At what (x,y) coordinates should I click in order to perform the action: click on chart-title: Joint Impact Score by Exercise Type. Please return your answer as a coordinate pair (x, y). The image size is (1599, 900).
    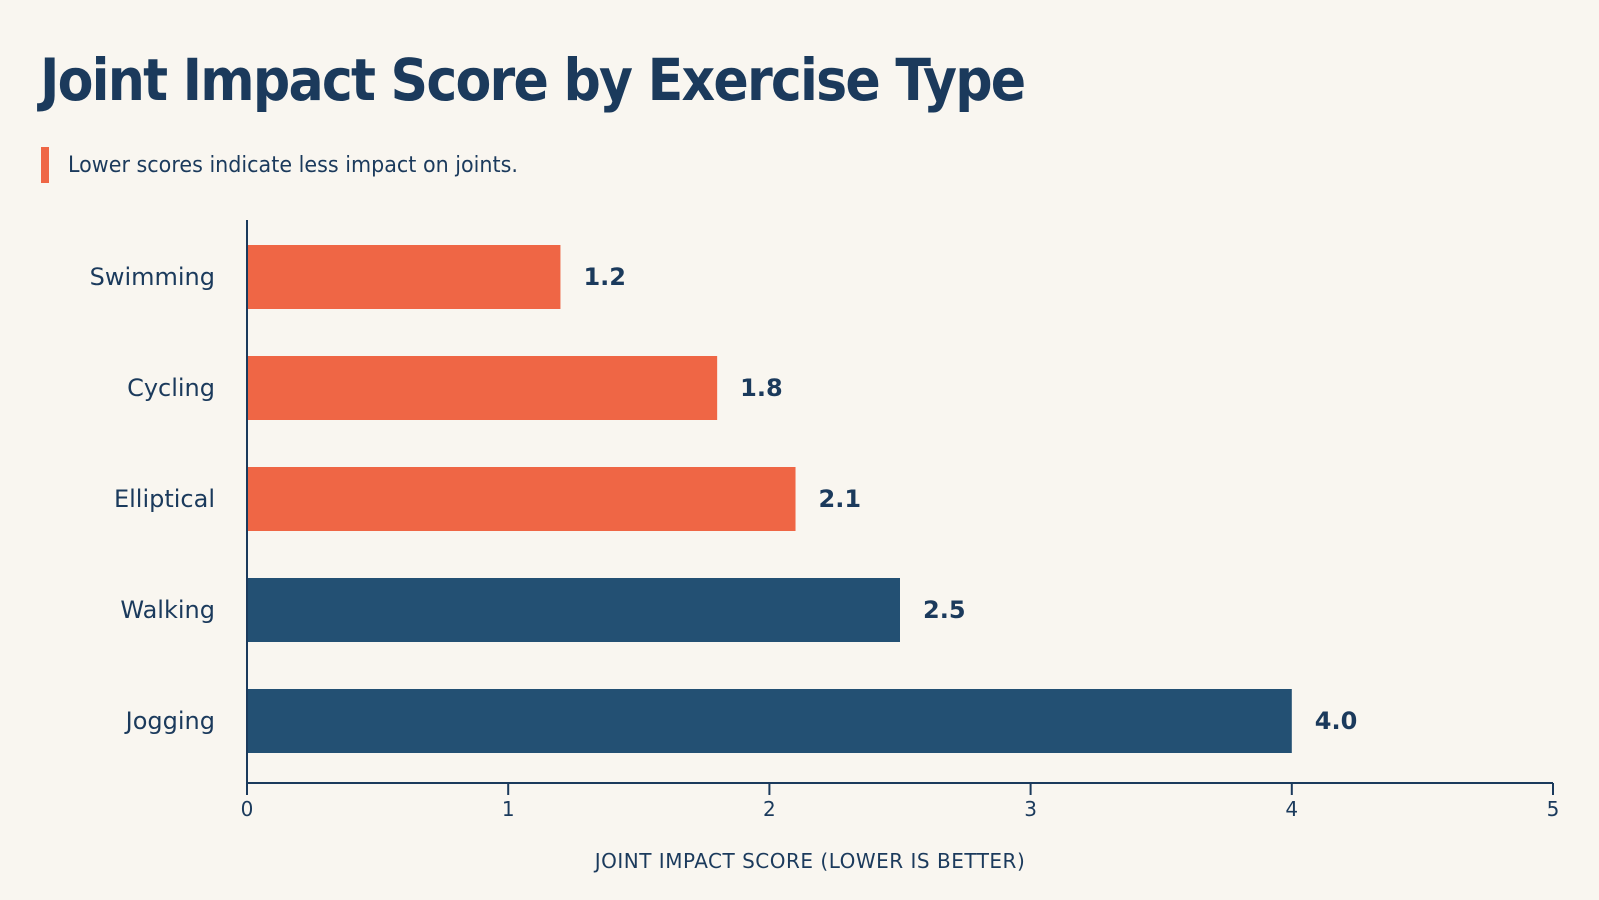
    Looking at the image, I should click on (533, 80).